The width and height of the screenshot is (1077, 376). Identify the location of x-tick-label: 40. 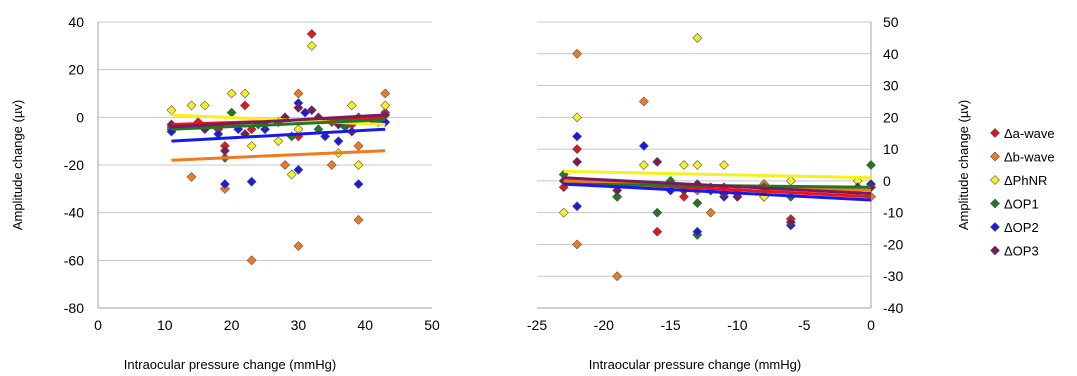
(365, 325).